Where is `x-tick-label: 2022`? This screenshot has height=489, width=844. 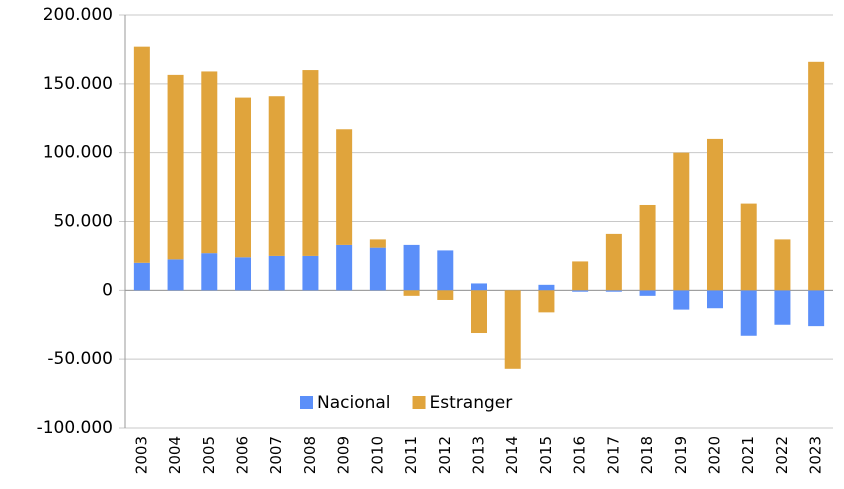 x-tick-label: 2022 is located at coordinates (782, 455).